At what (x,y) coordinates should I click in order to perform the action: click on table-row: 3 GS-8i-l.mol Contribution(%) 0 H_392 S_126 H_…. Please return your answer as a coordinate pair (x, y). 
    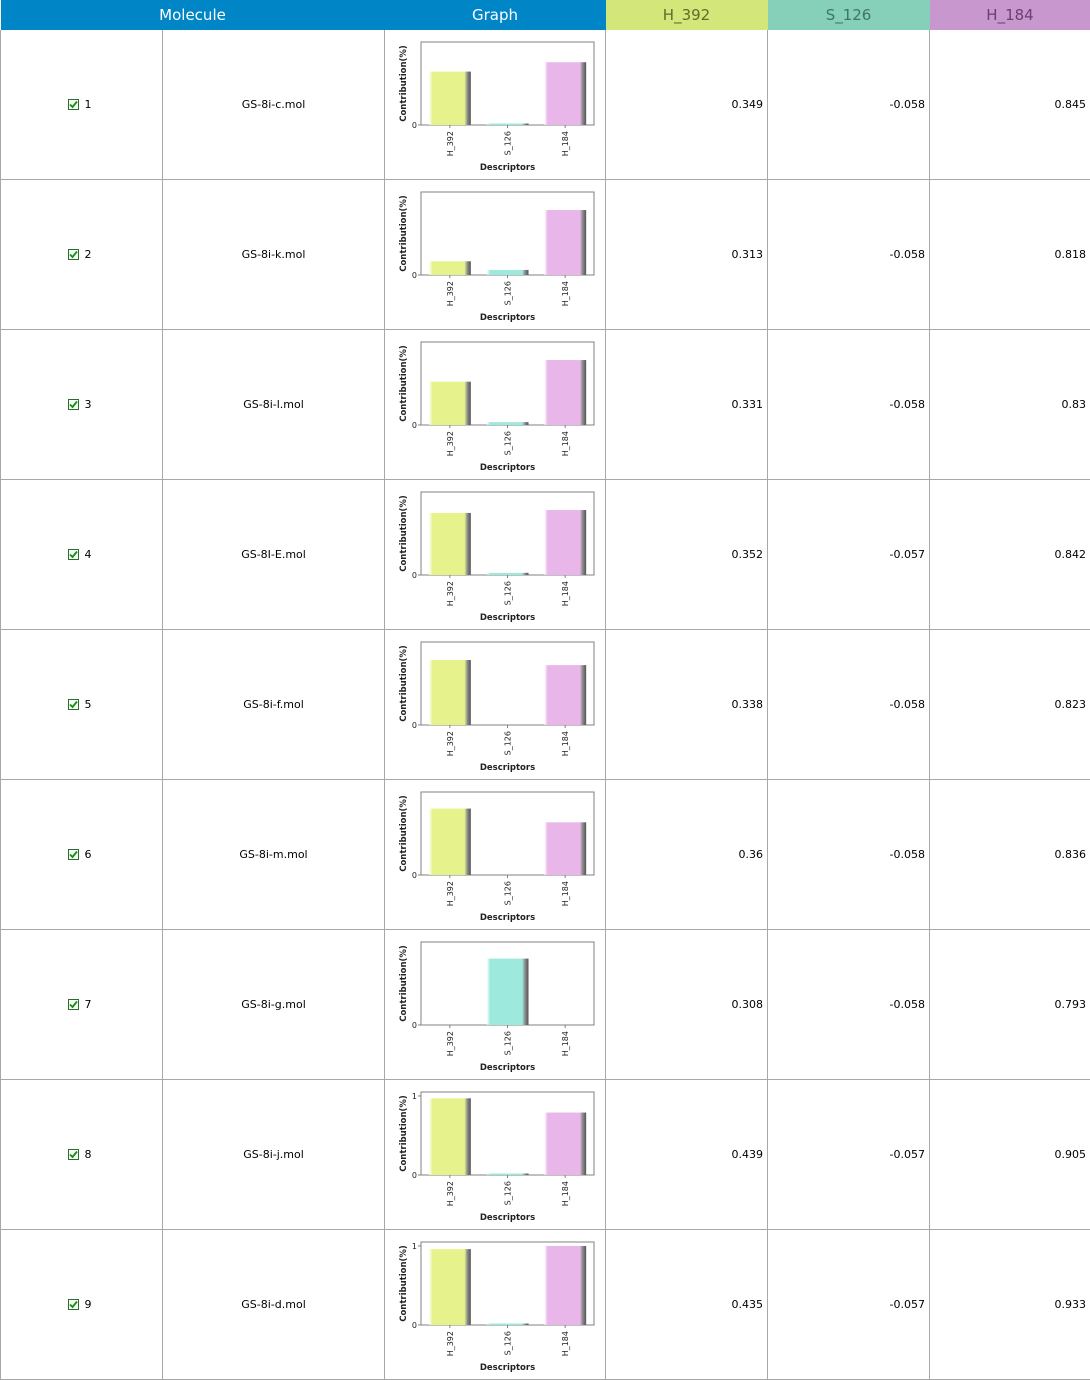
    Looking at the image, I should click on (545, 404).